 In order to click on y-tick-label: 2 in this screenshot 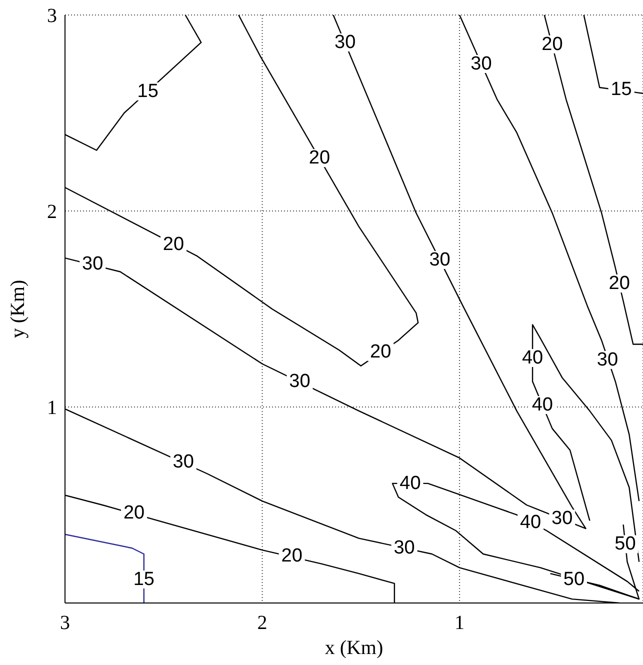, I will do `click(52, 212)`.